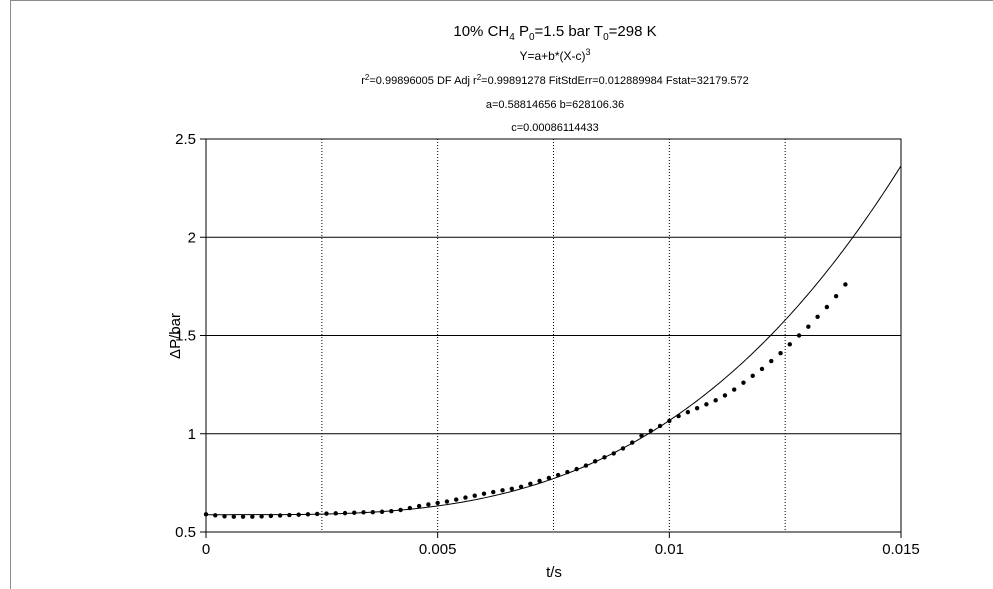 This screenshot has width=993, height=589. I want to click on title-part-p: P, so click(522, 31).